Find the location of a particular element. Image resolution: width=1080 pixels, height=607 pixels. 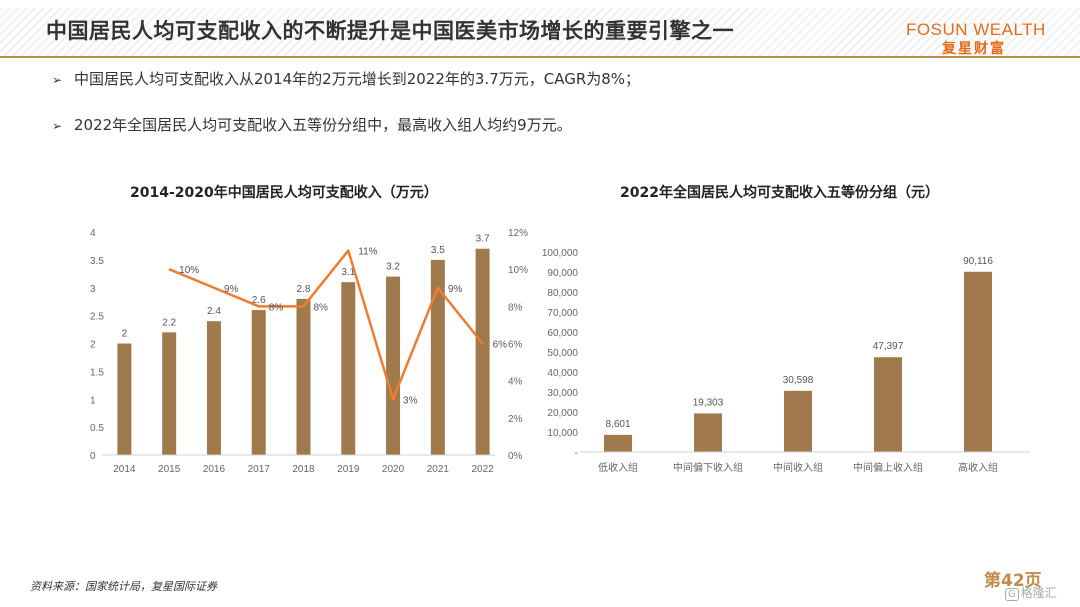

chart2-y-tick-label: 20,000 is located at coordinates (562, 413).